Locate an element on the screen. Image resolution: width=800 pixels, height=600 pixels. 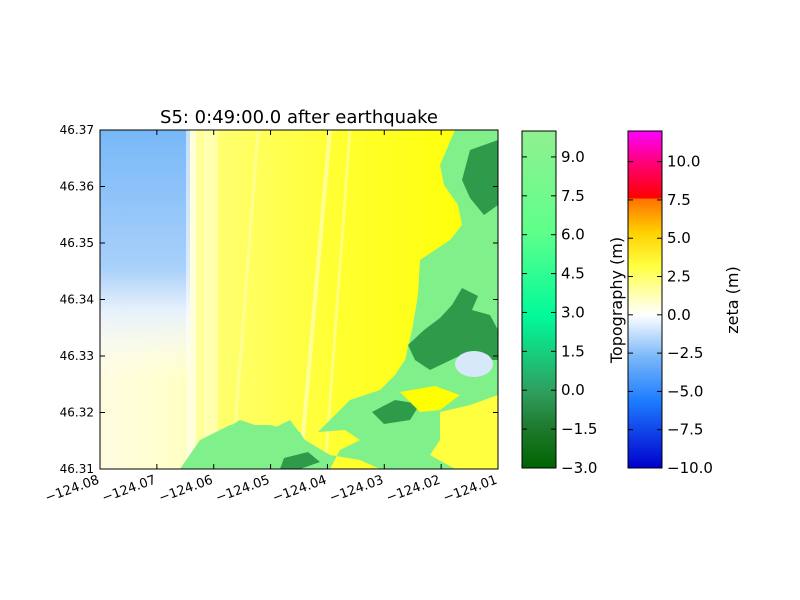
colorbar-tick-label: 3.0 is located at coordinates (573, 312).